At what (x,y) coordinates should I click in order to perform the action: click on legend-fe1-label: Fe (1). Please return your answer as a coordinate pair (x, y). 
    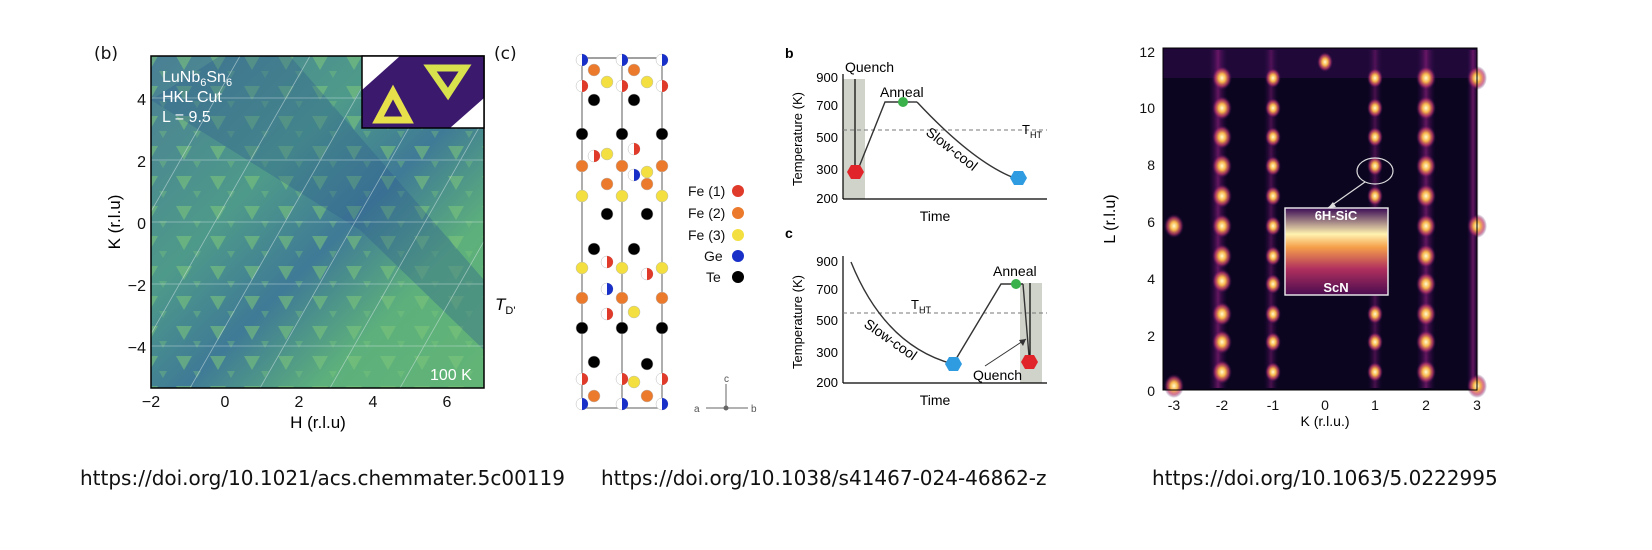
    Looking at the image, I should click on (706, 191).